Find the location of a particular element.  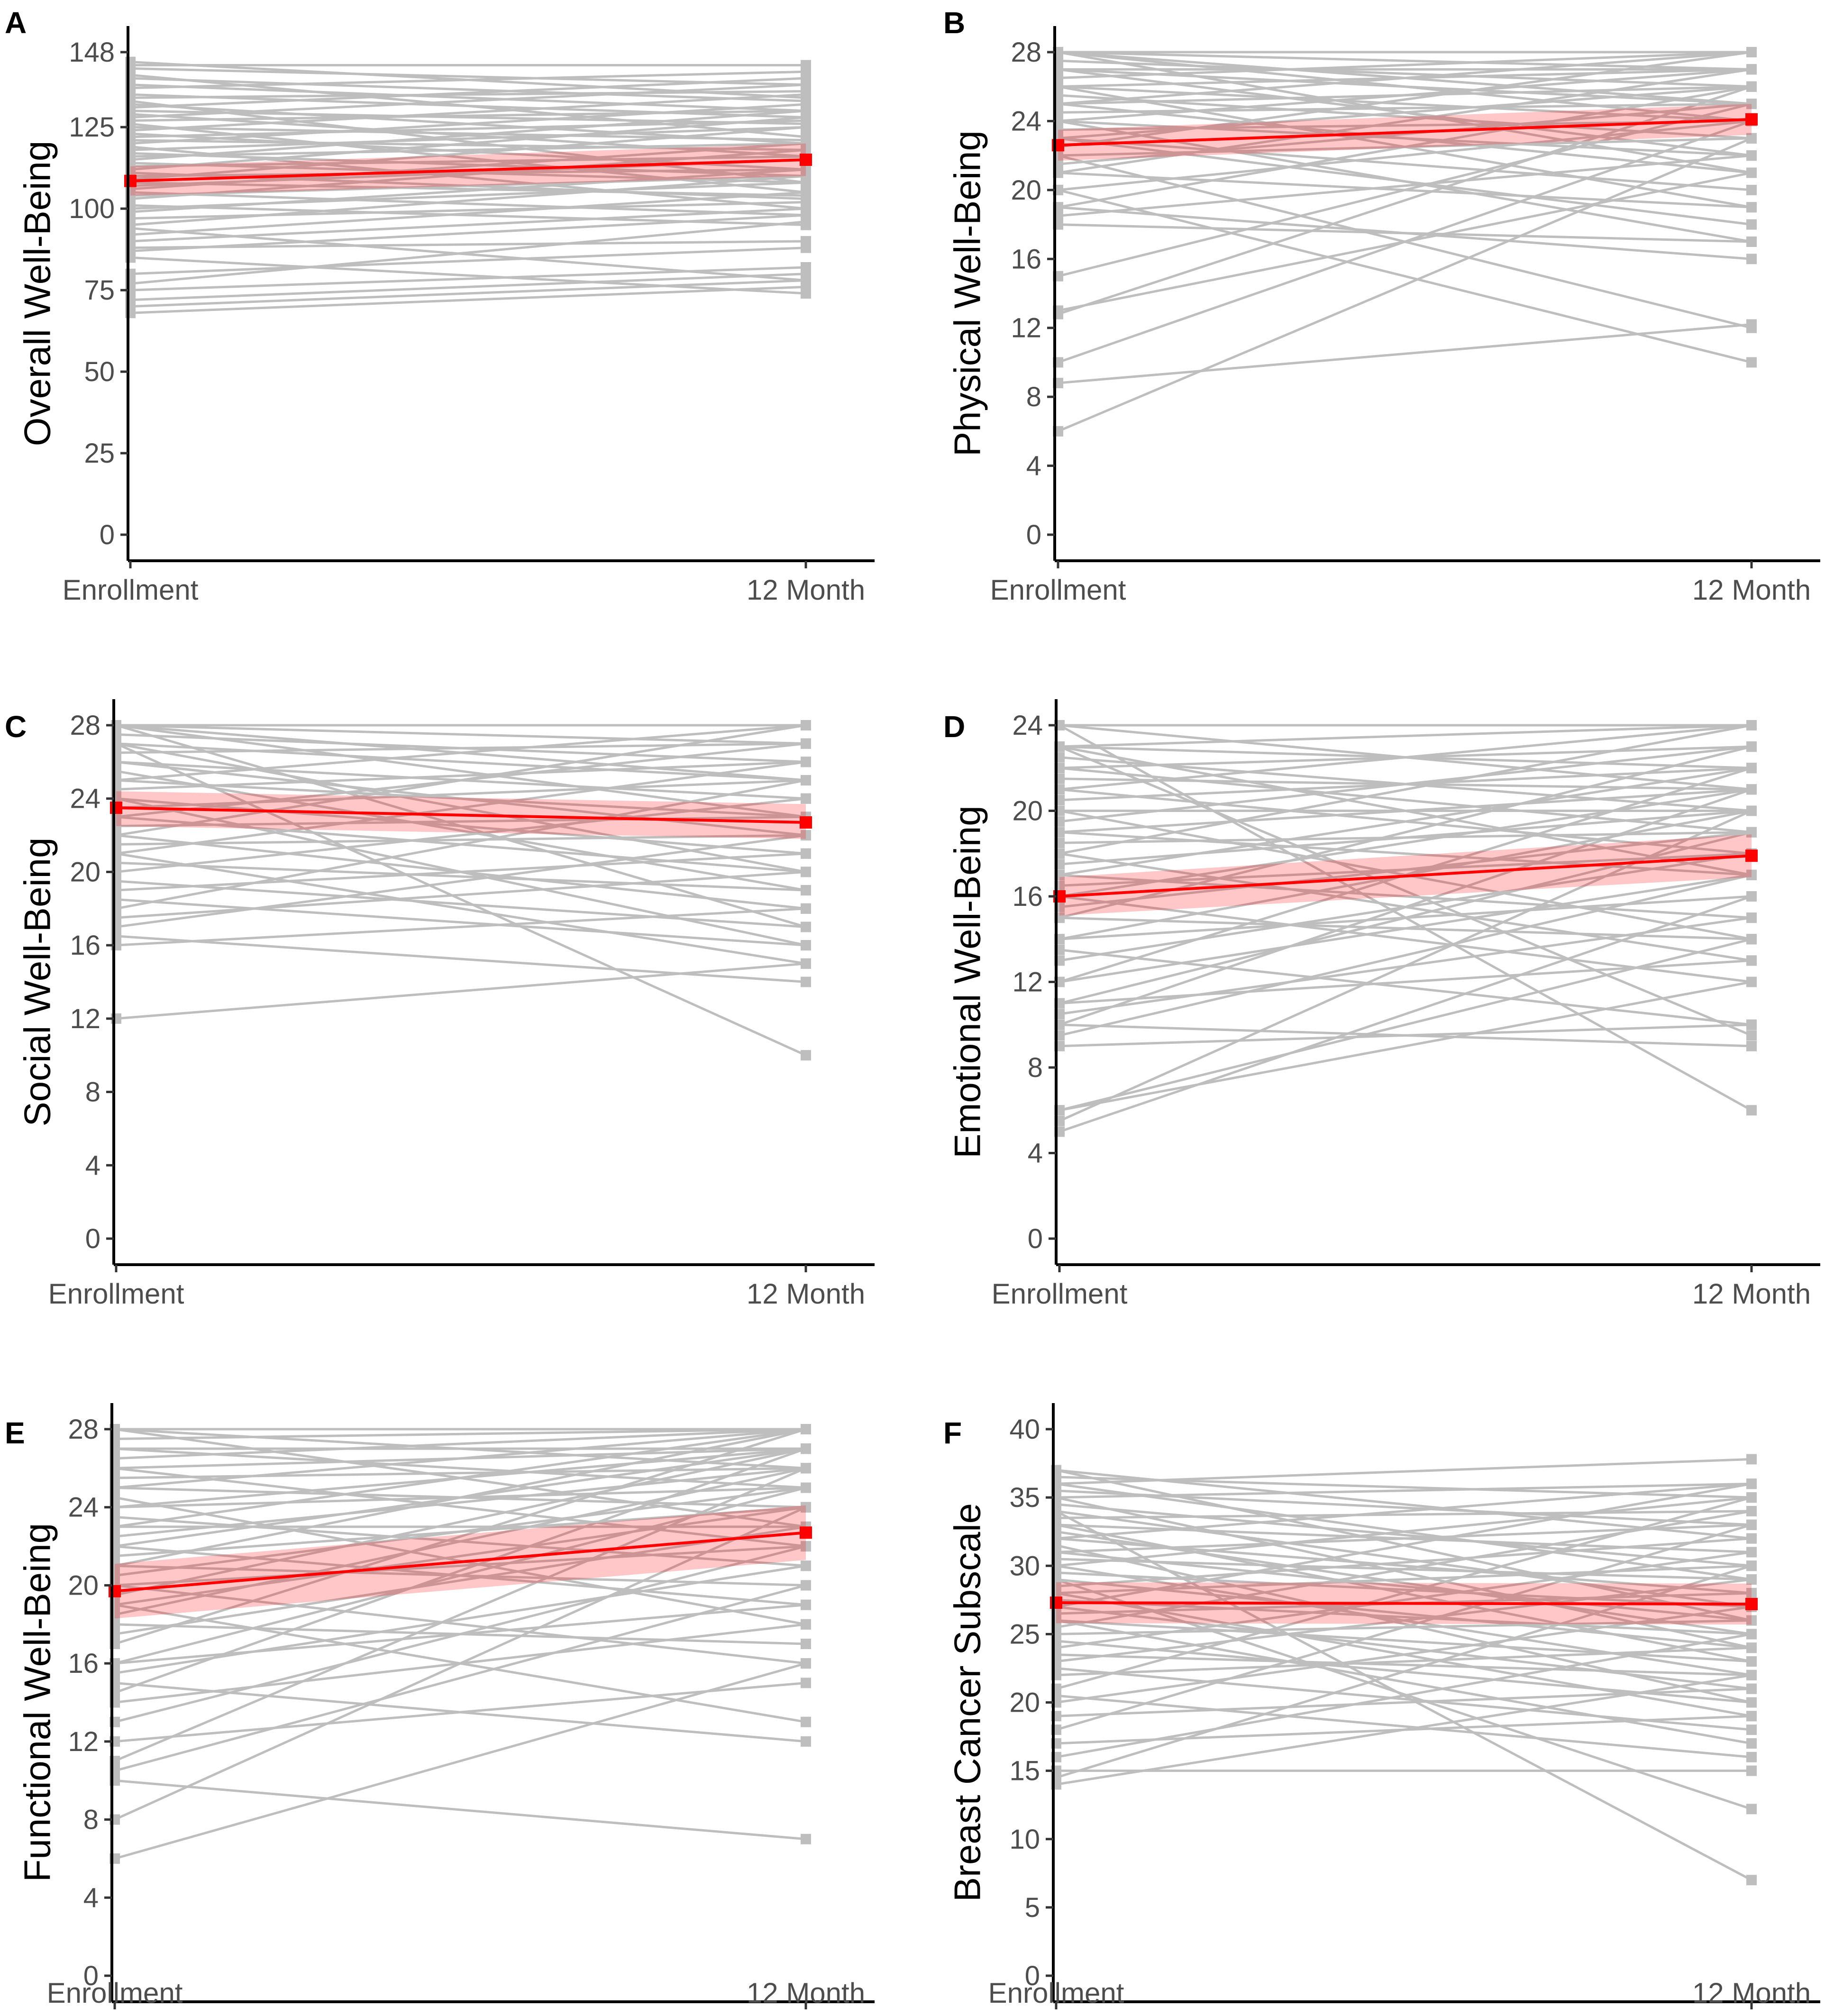

y-tick-label: 5 is located at coordinates (1032, 1907).